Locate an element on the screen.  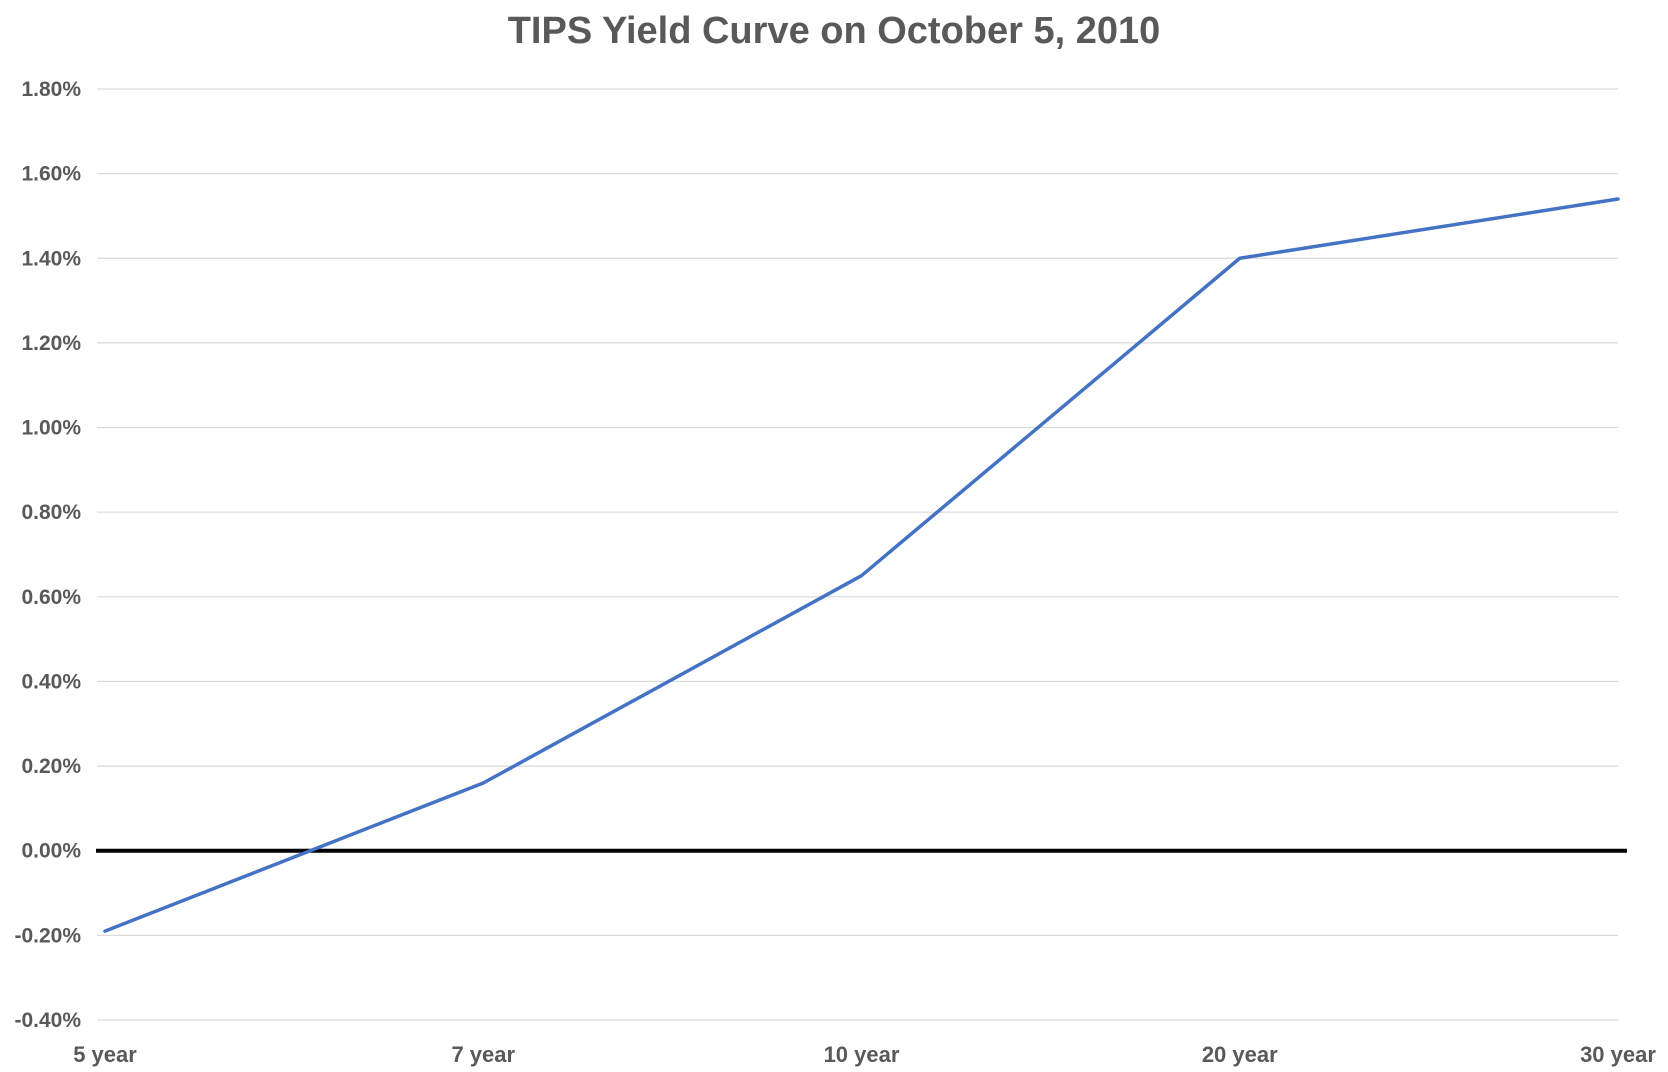
y-tick-label: 1.20% is located at coordinates (51, 343).